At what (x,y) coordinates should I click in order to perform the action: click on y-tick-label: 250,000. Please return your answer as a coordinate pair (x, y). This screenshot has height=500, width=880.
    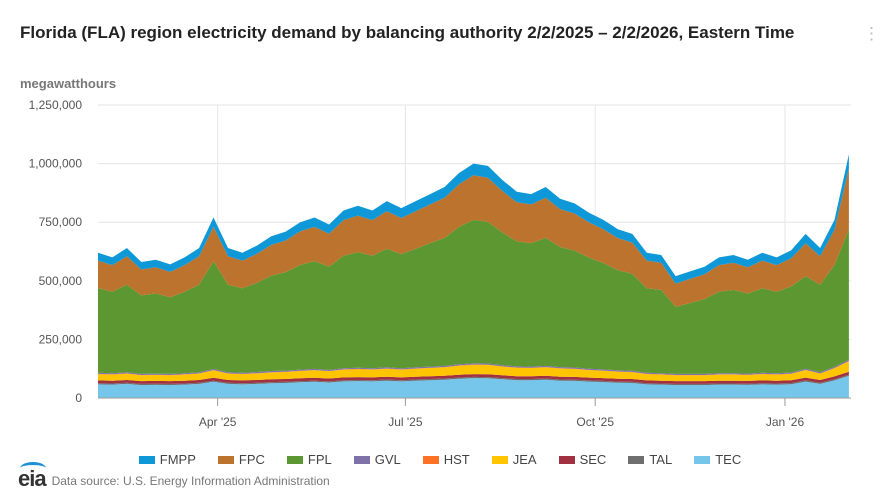
    Looking at the image, I should click on (61, 339).